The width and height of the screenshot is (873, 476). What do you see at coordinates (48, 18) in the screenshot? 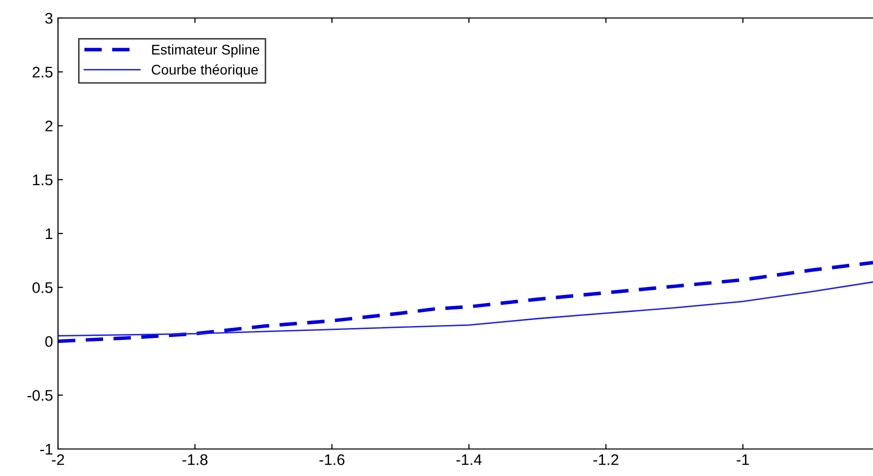
I see `y-tick-label: 3` at bounding box center [48, 18].